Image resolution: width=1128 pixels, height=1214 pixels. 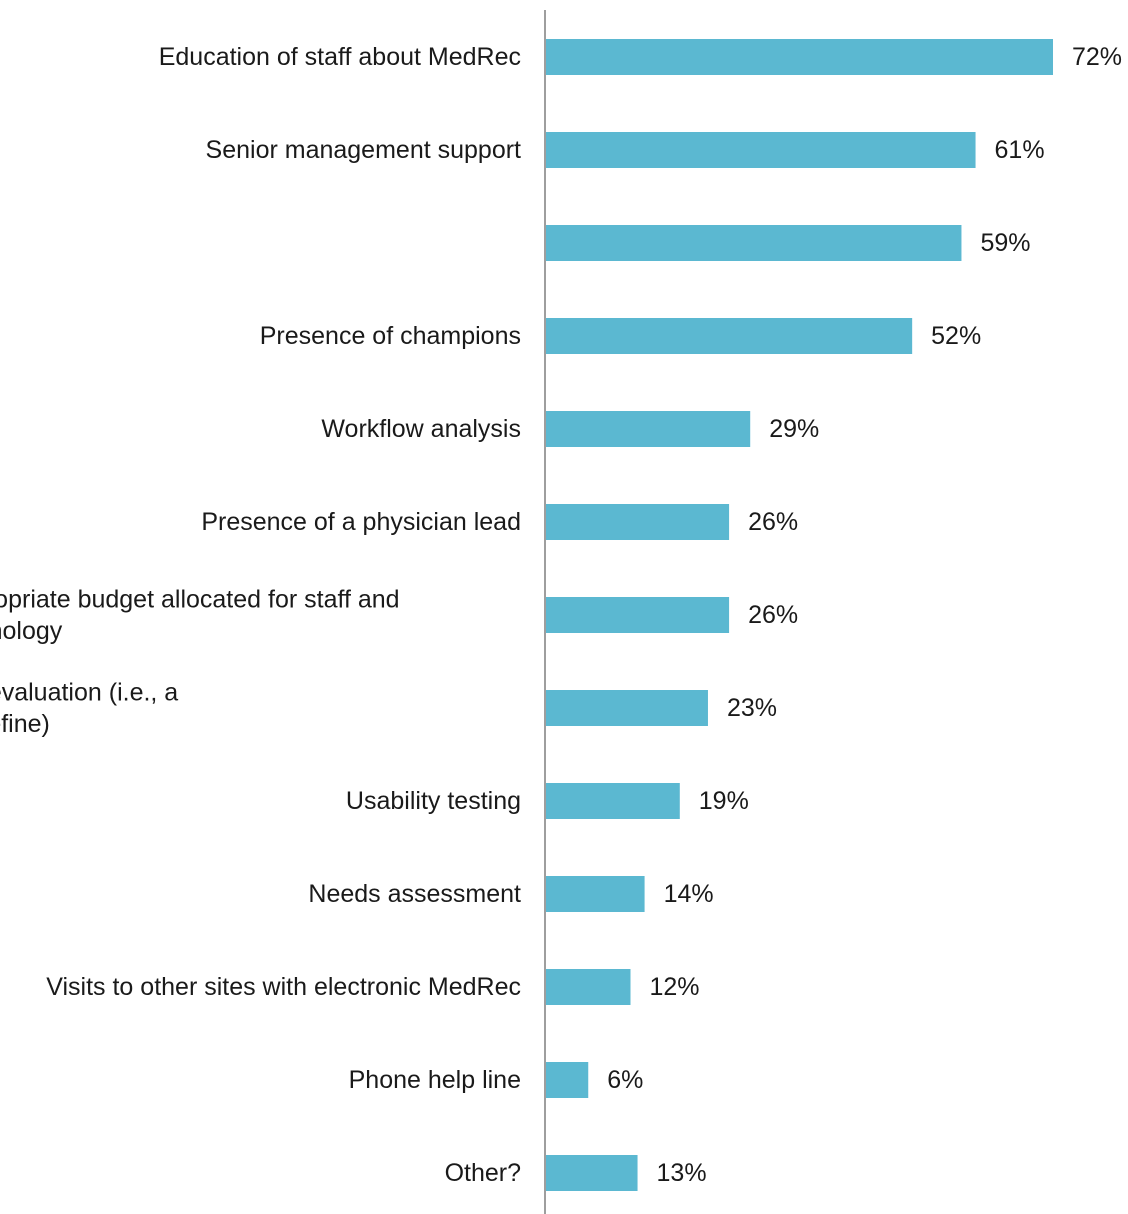 I want to click on category-label-6-line-1: technology, so click(x=31, y=631).